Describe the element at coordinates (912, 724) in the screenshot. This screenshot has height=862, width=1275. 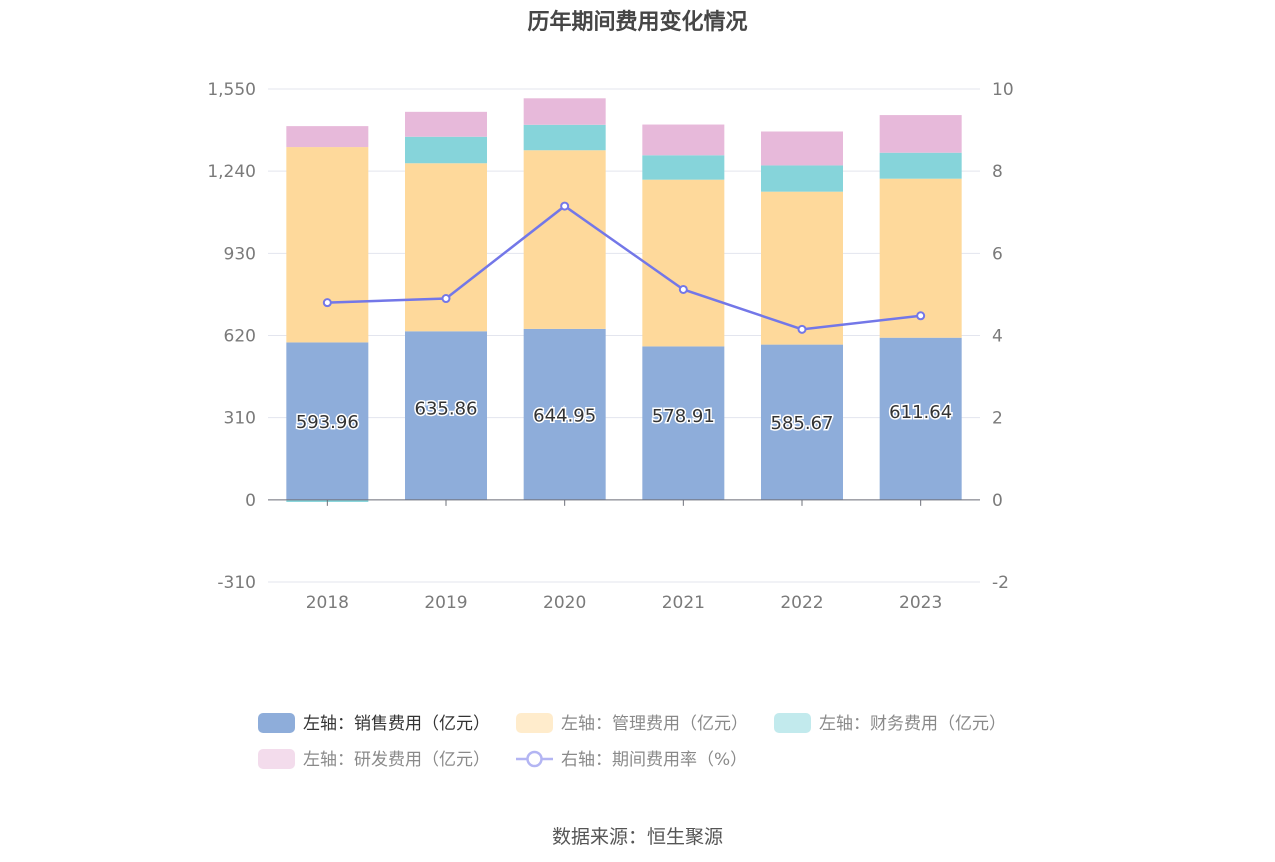
I see `legend-label: 左轴：财务费用（亿元）` at that location.